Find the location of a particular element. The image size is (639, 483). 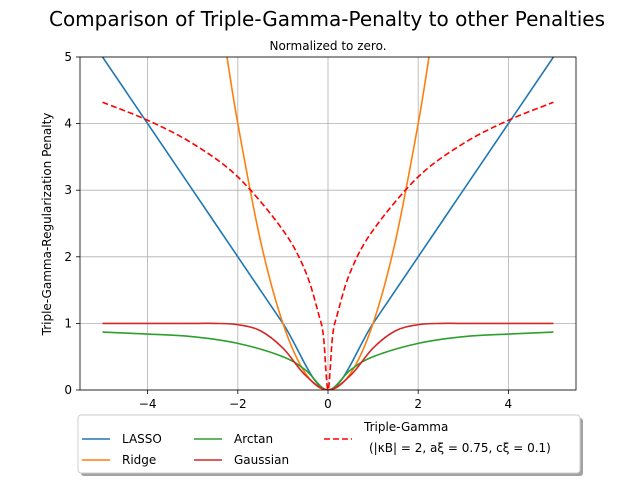

legend-label-params: (|κB| = 2, aξ = 0.75, cξ = 0.1) is located at coordinates (460, 448).